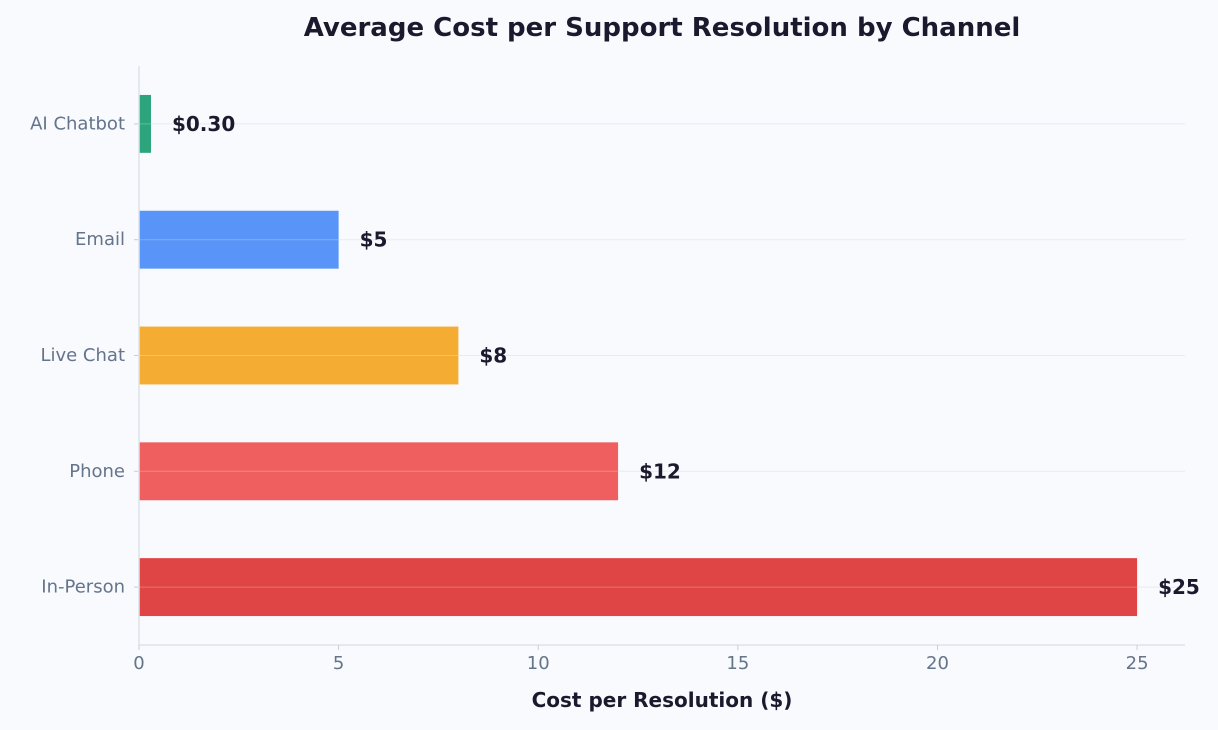 The width and height of the screenshot is (1218, 730). I want to click on y-tick-label: AI Chatbot, so click(77, 123).